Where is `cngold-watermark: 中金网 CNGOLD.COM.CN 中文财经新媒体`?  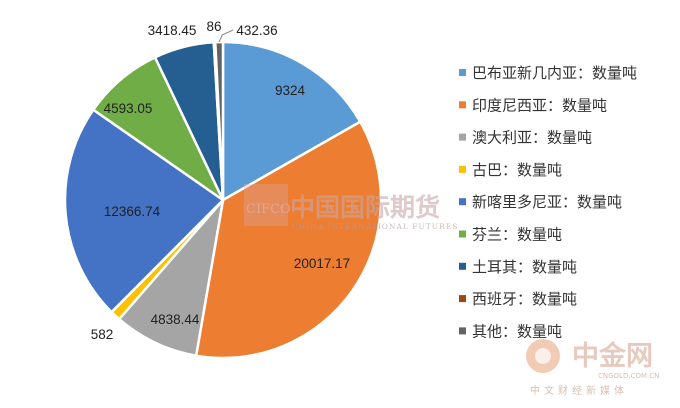 cngold-watermark: 中金网 CNGOLD.COM.CN 中文财经新媒体 is located at coordinates (592, 368).